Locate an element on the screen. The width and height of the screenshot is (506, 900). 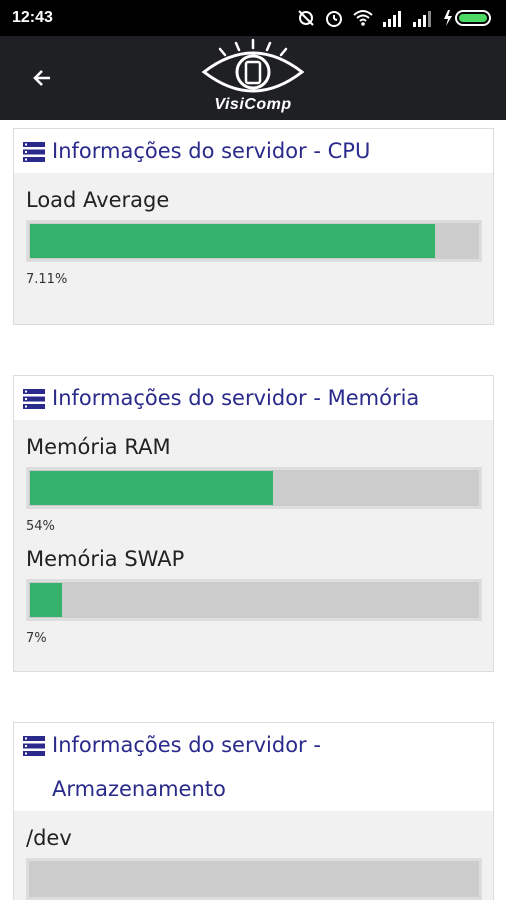
status-bar: 12:43 is located at coordinates (253, 18).